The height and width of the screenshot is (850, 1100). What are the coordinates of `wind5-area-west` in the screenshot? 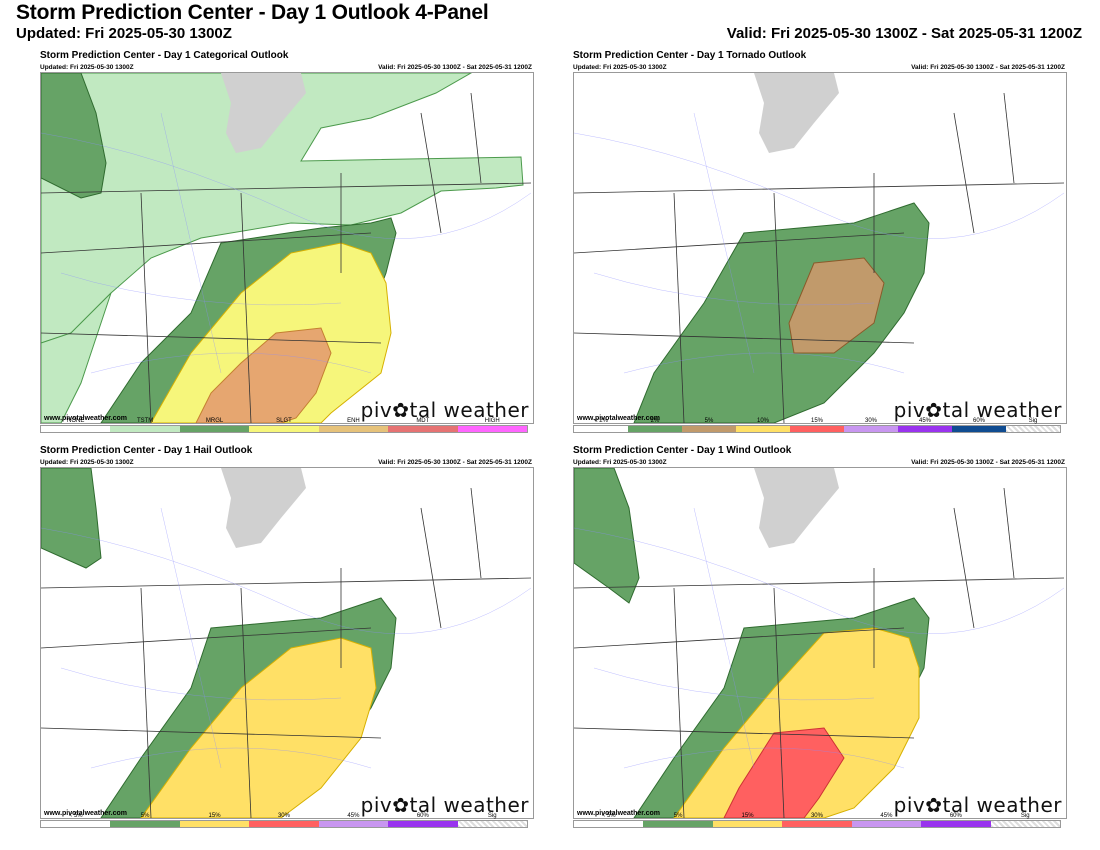 It's located at (607, 536).